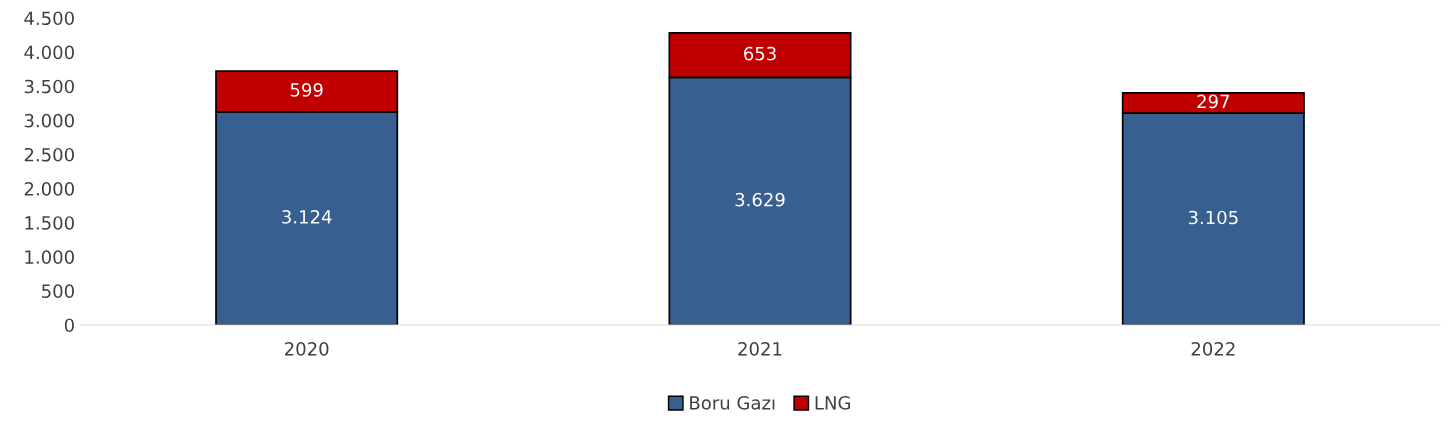 This screenshot has width=1455, height=424. I want to click on data-label: 3.629, so click(760, 199).